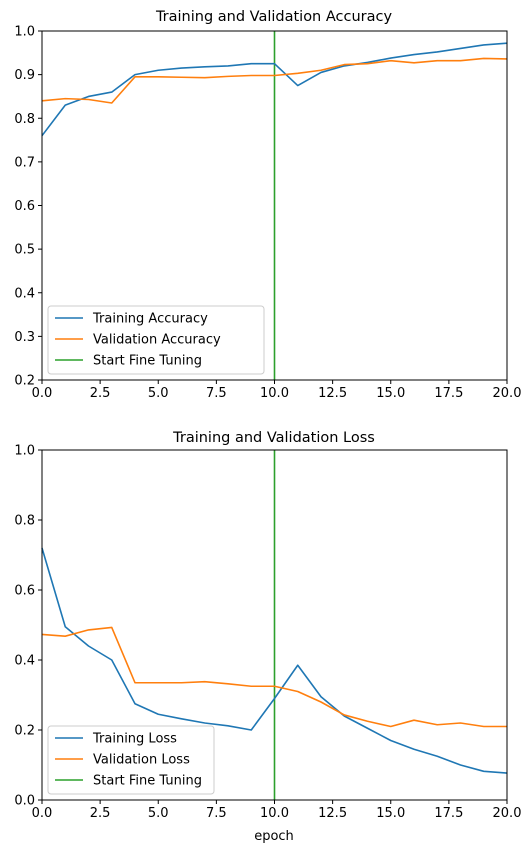 This screenshot has height=853, width=532. I want to click on legend-label: Training Accuracy, so click(150, 319).